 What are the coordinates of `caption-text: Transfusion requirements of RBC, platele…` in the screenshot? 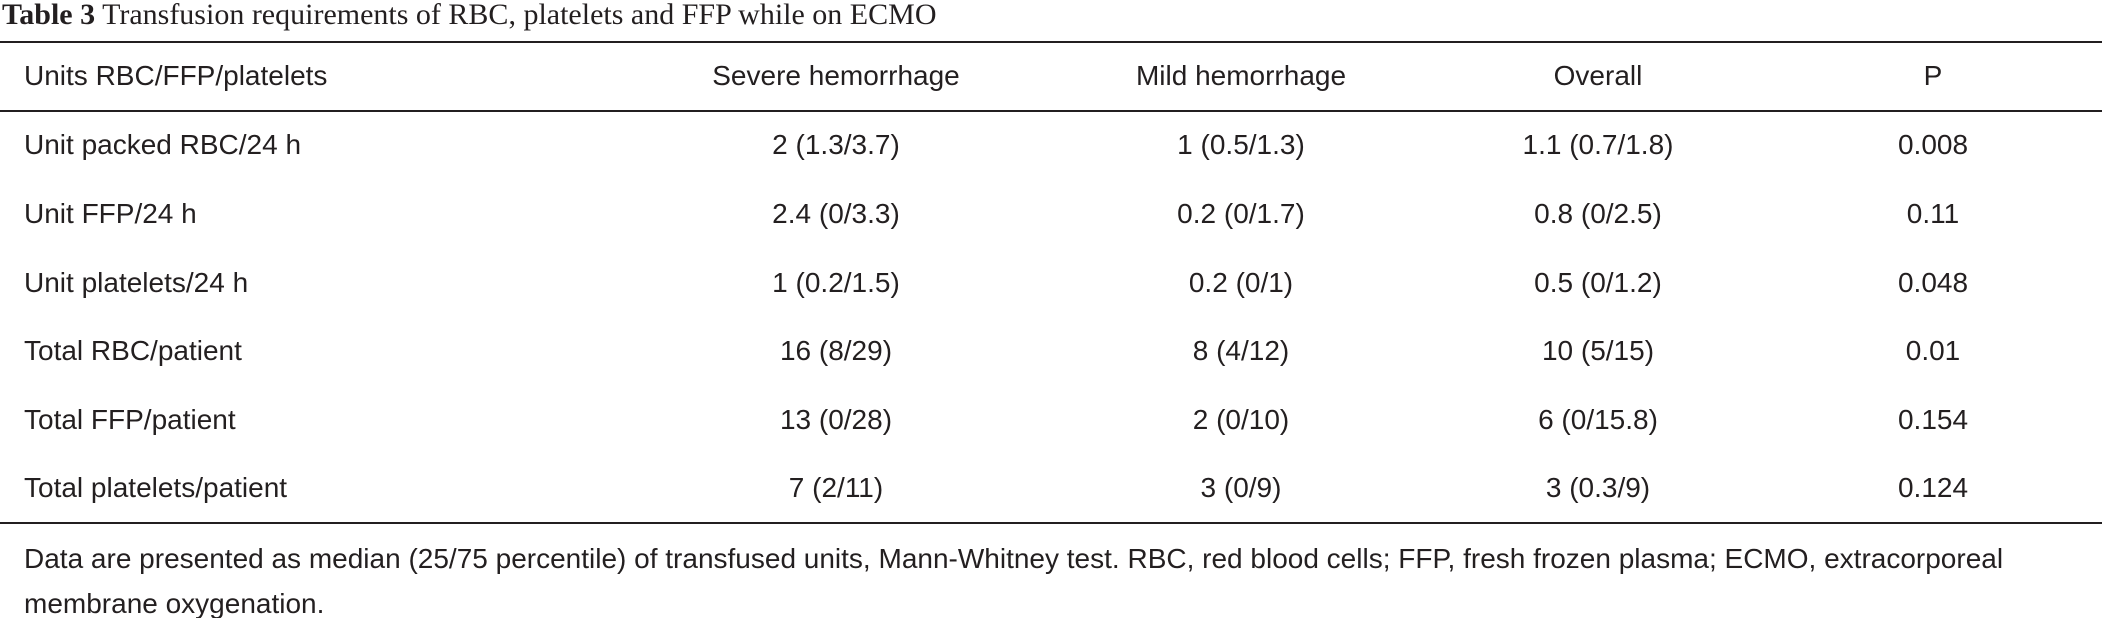 It's located at (519, 15).